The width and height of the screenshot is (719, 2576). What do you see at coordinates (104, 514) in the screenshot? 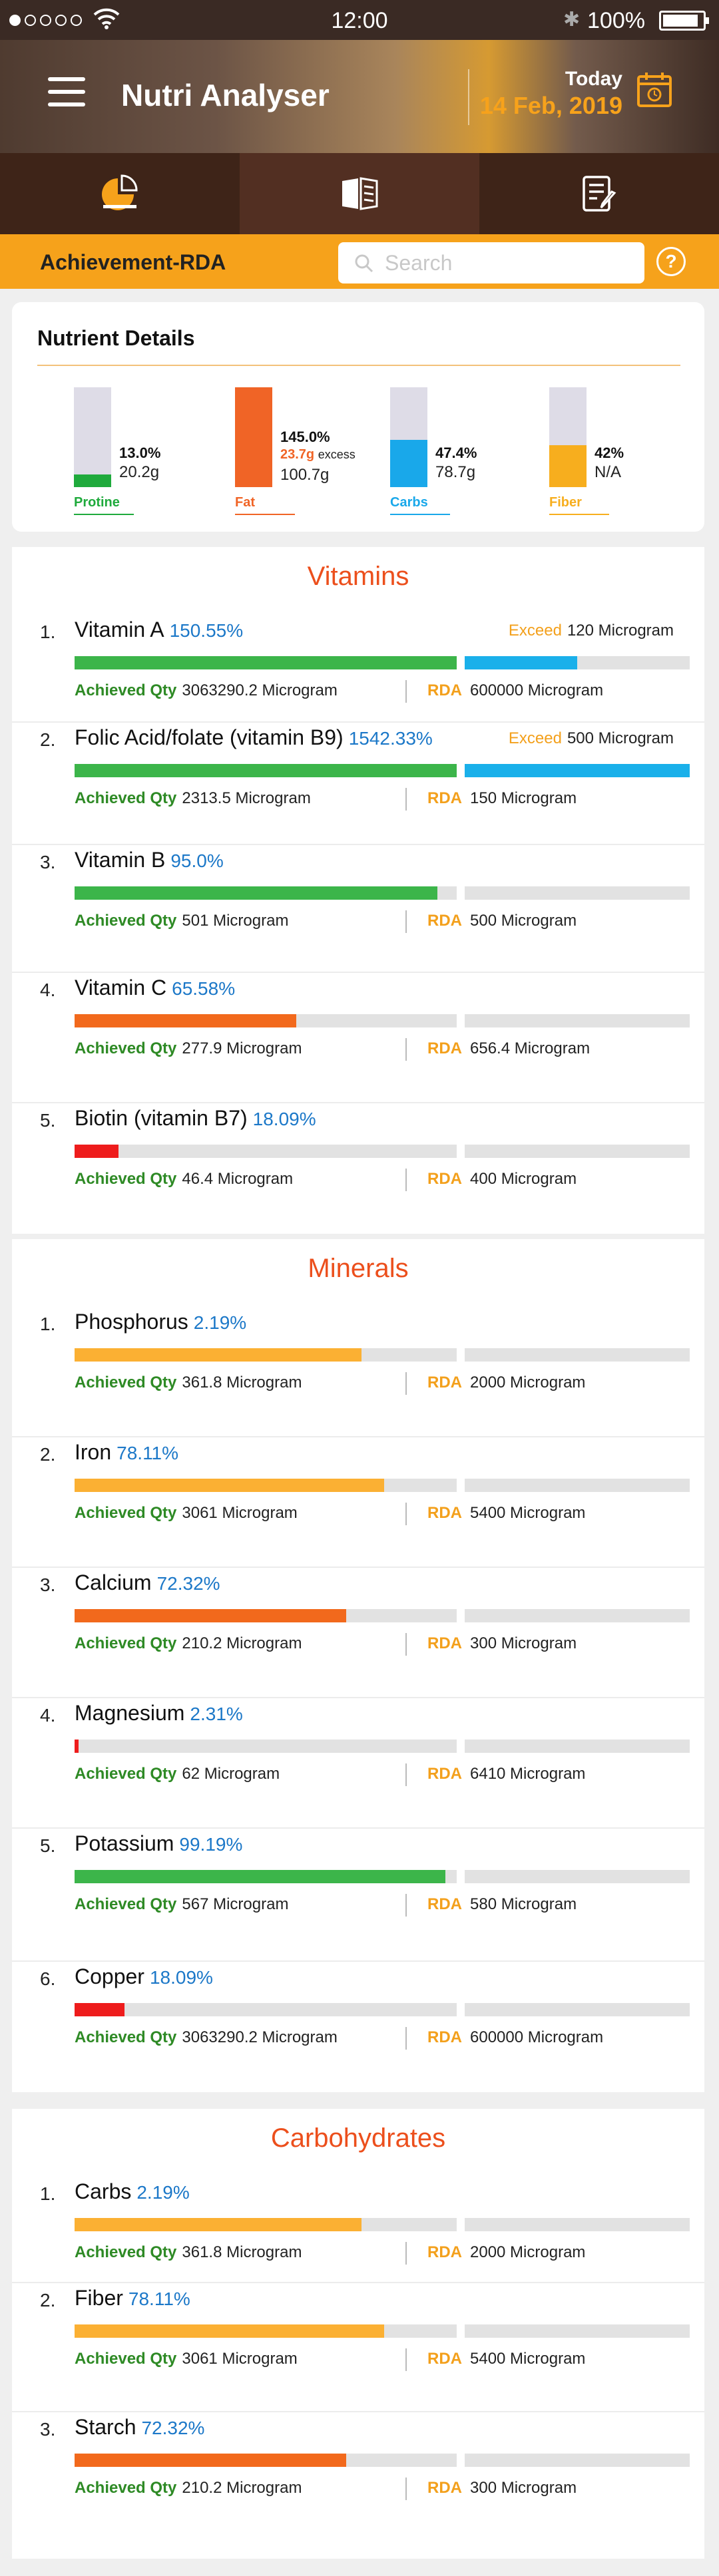
I see `nutrient-underline` at bounding box center [104, 514].